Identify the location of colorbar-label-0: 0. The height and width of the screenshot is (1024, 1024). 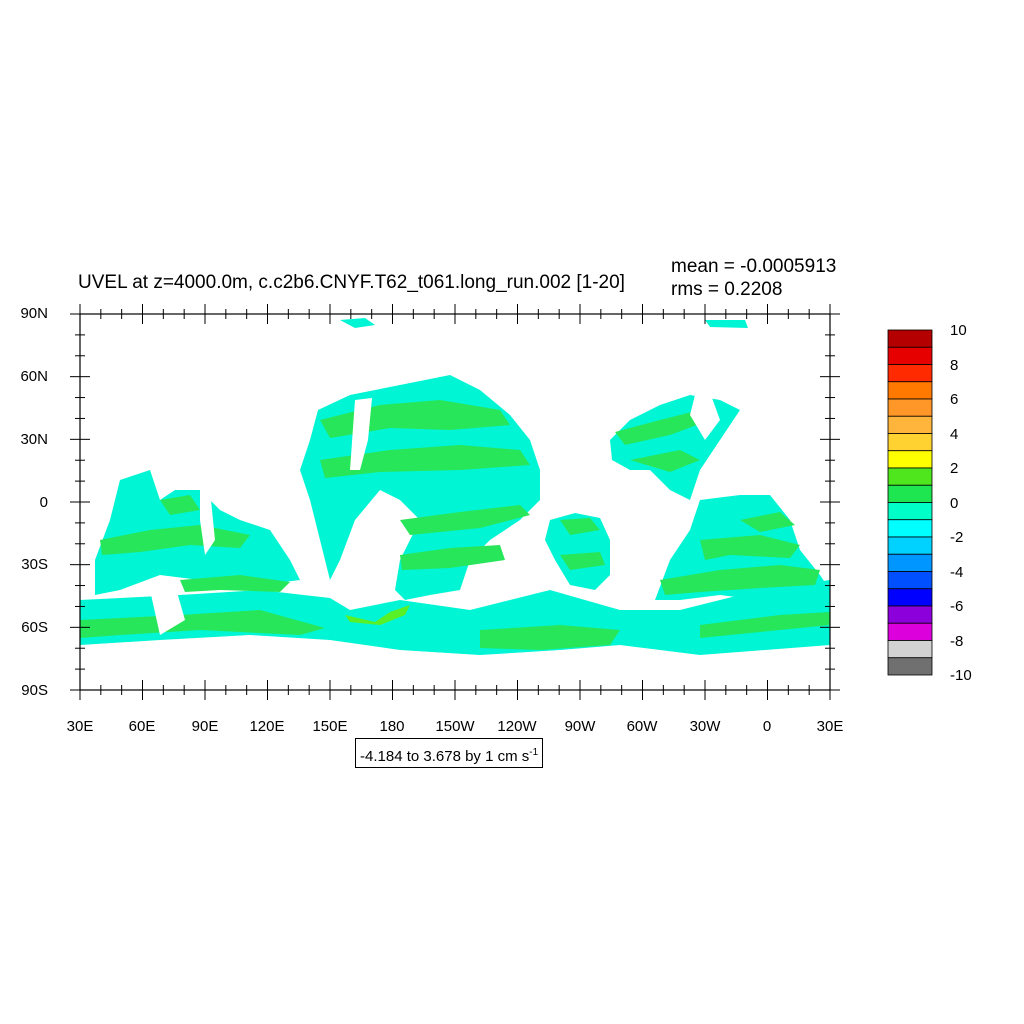
(954, 503).